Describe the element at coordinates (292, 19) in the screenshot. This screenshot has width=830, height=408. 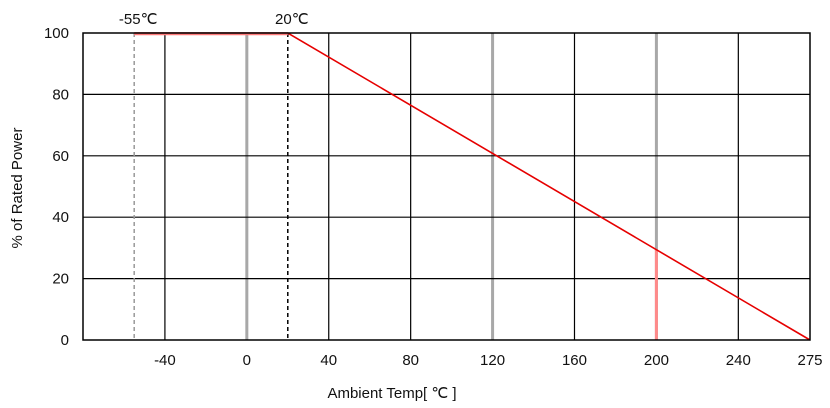
I see `annotation-label: 20℃` at that location.